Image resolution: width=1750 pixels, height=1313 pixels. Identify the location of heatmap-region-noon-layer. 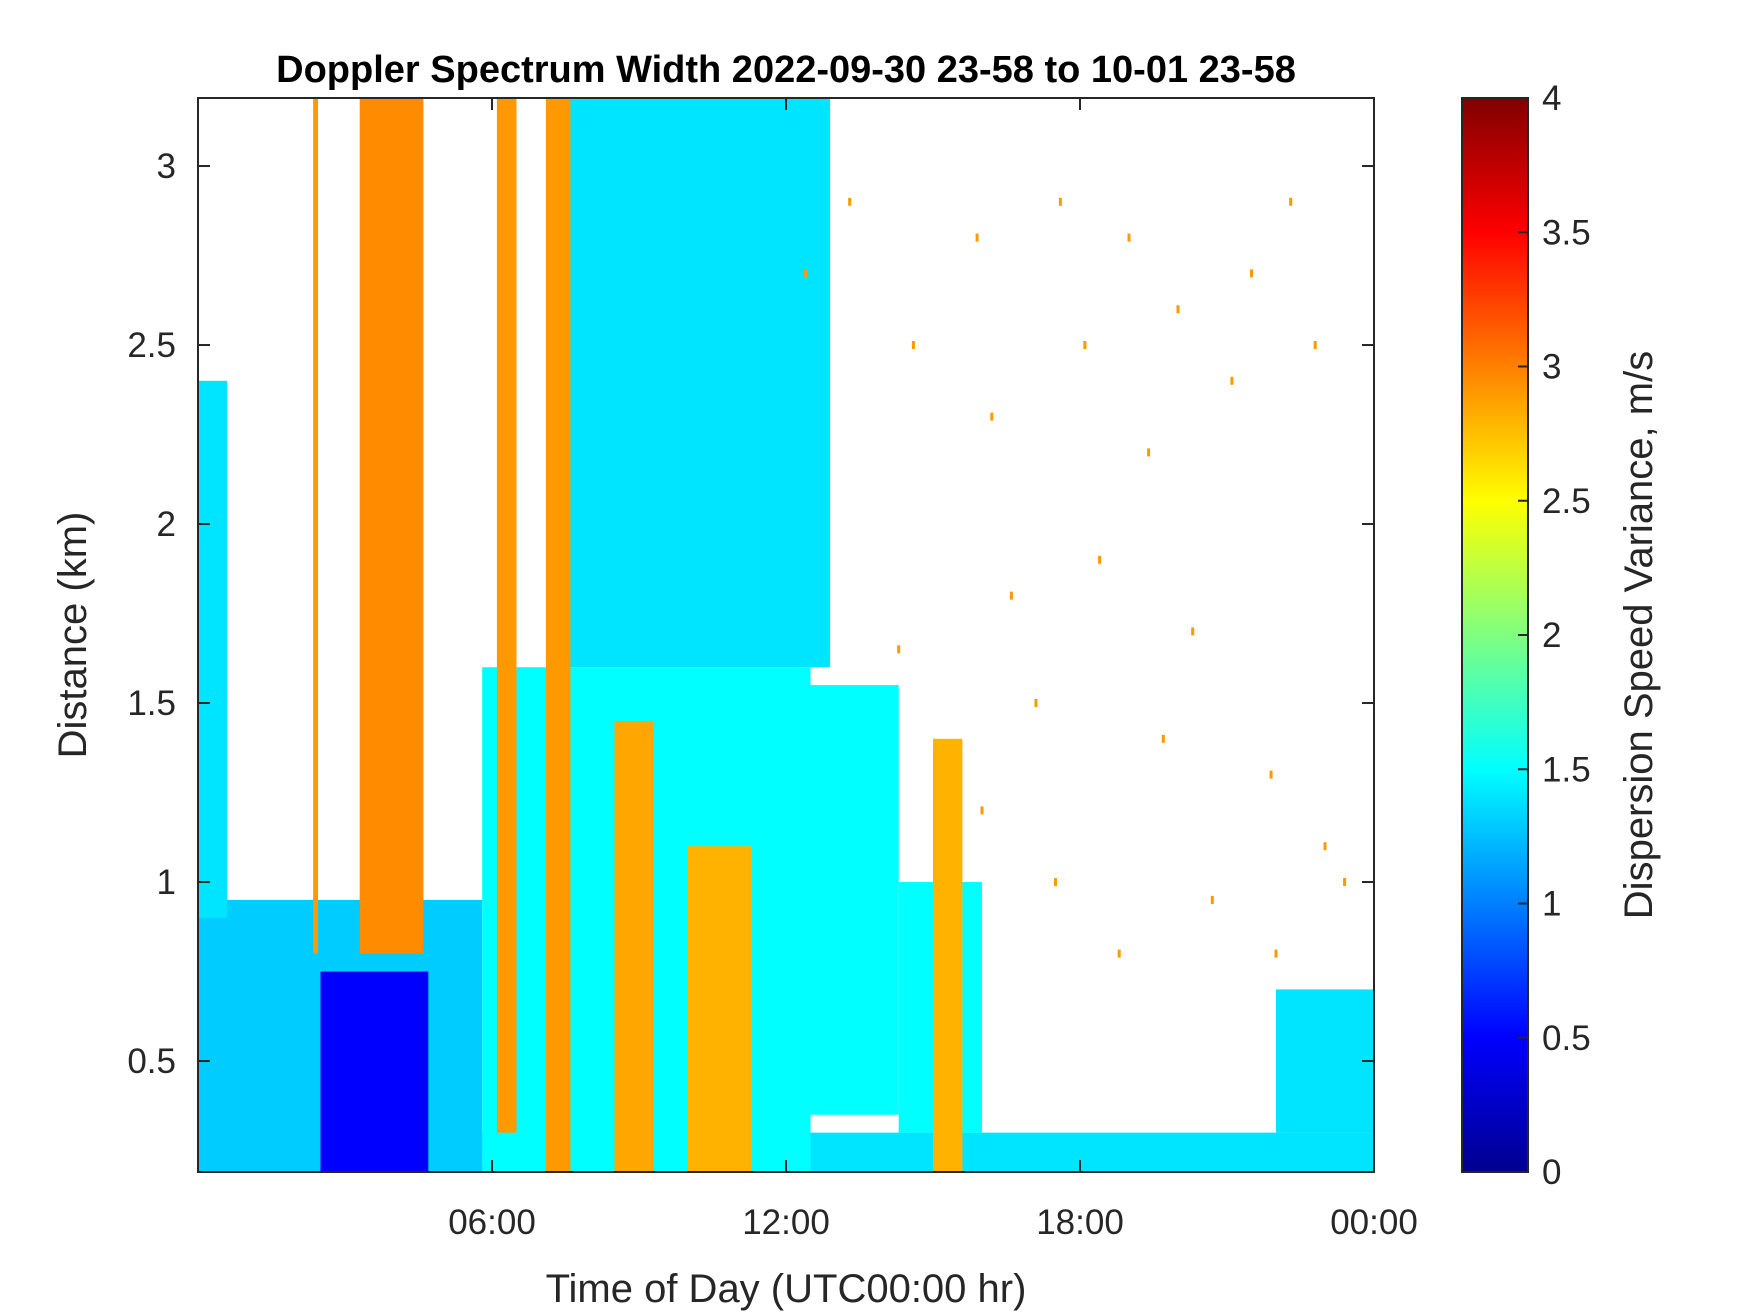
(842, 900).